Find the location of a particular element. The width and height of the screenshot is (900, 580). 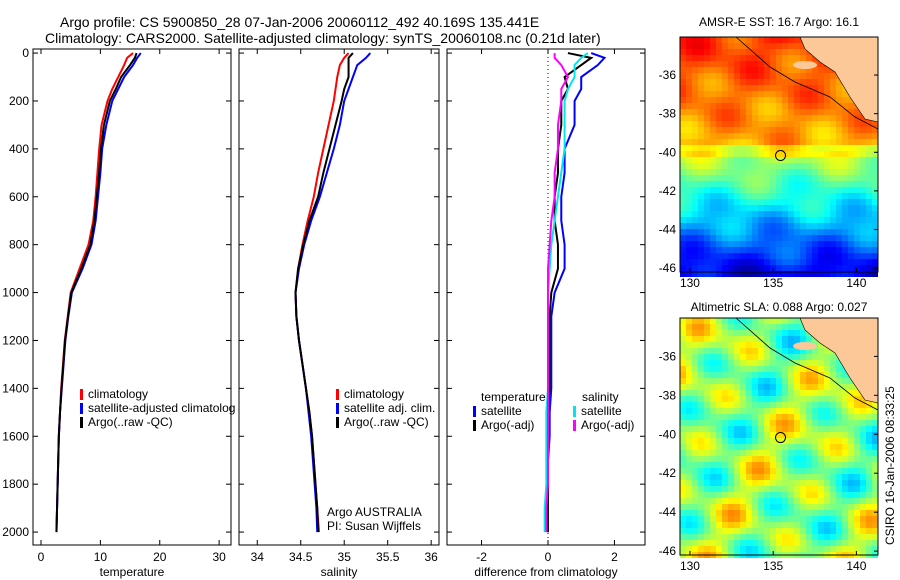

series-line-argo-raw-qc- is located at coordinates (96, 292).